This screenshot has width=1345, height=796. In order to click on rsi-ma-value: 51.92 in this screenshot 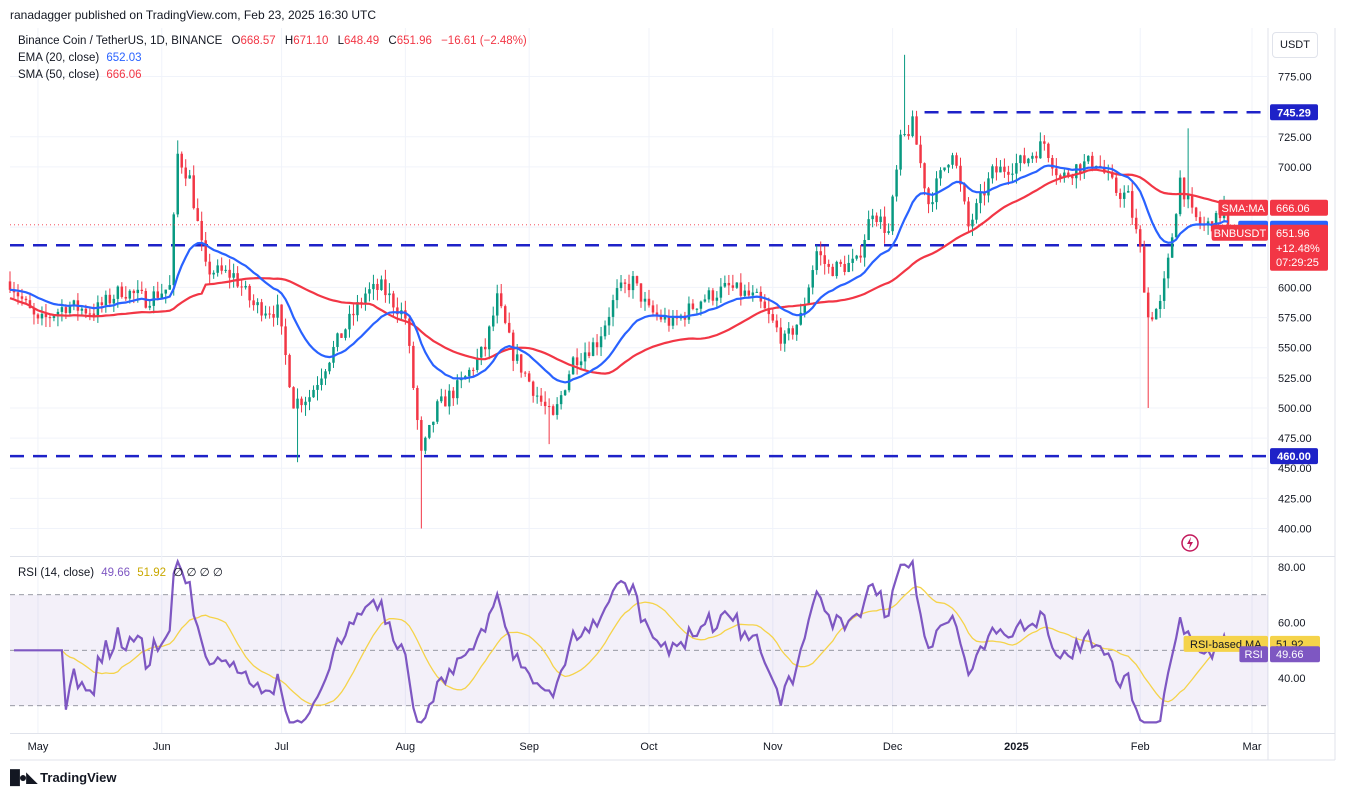, I will do `click(152, 573)`.